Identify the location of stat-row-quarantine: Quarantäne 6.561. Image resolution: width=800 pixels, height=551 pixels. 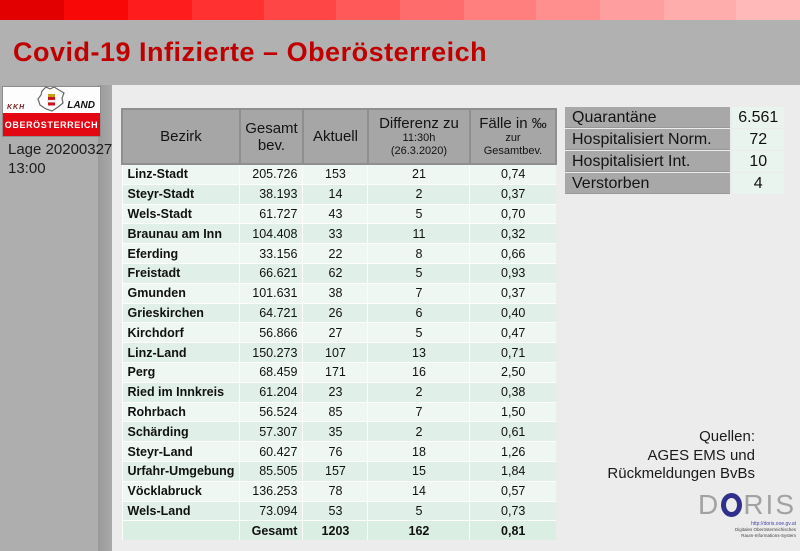
(674, 117).